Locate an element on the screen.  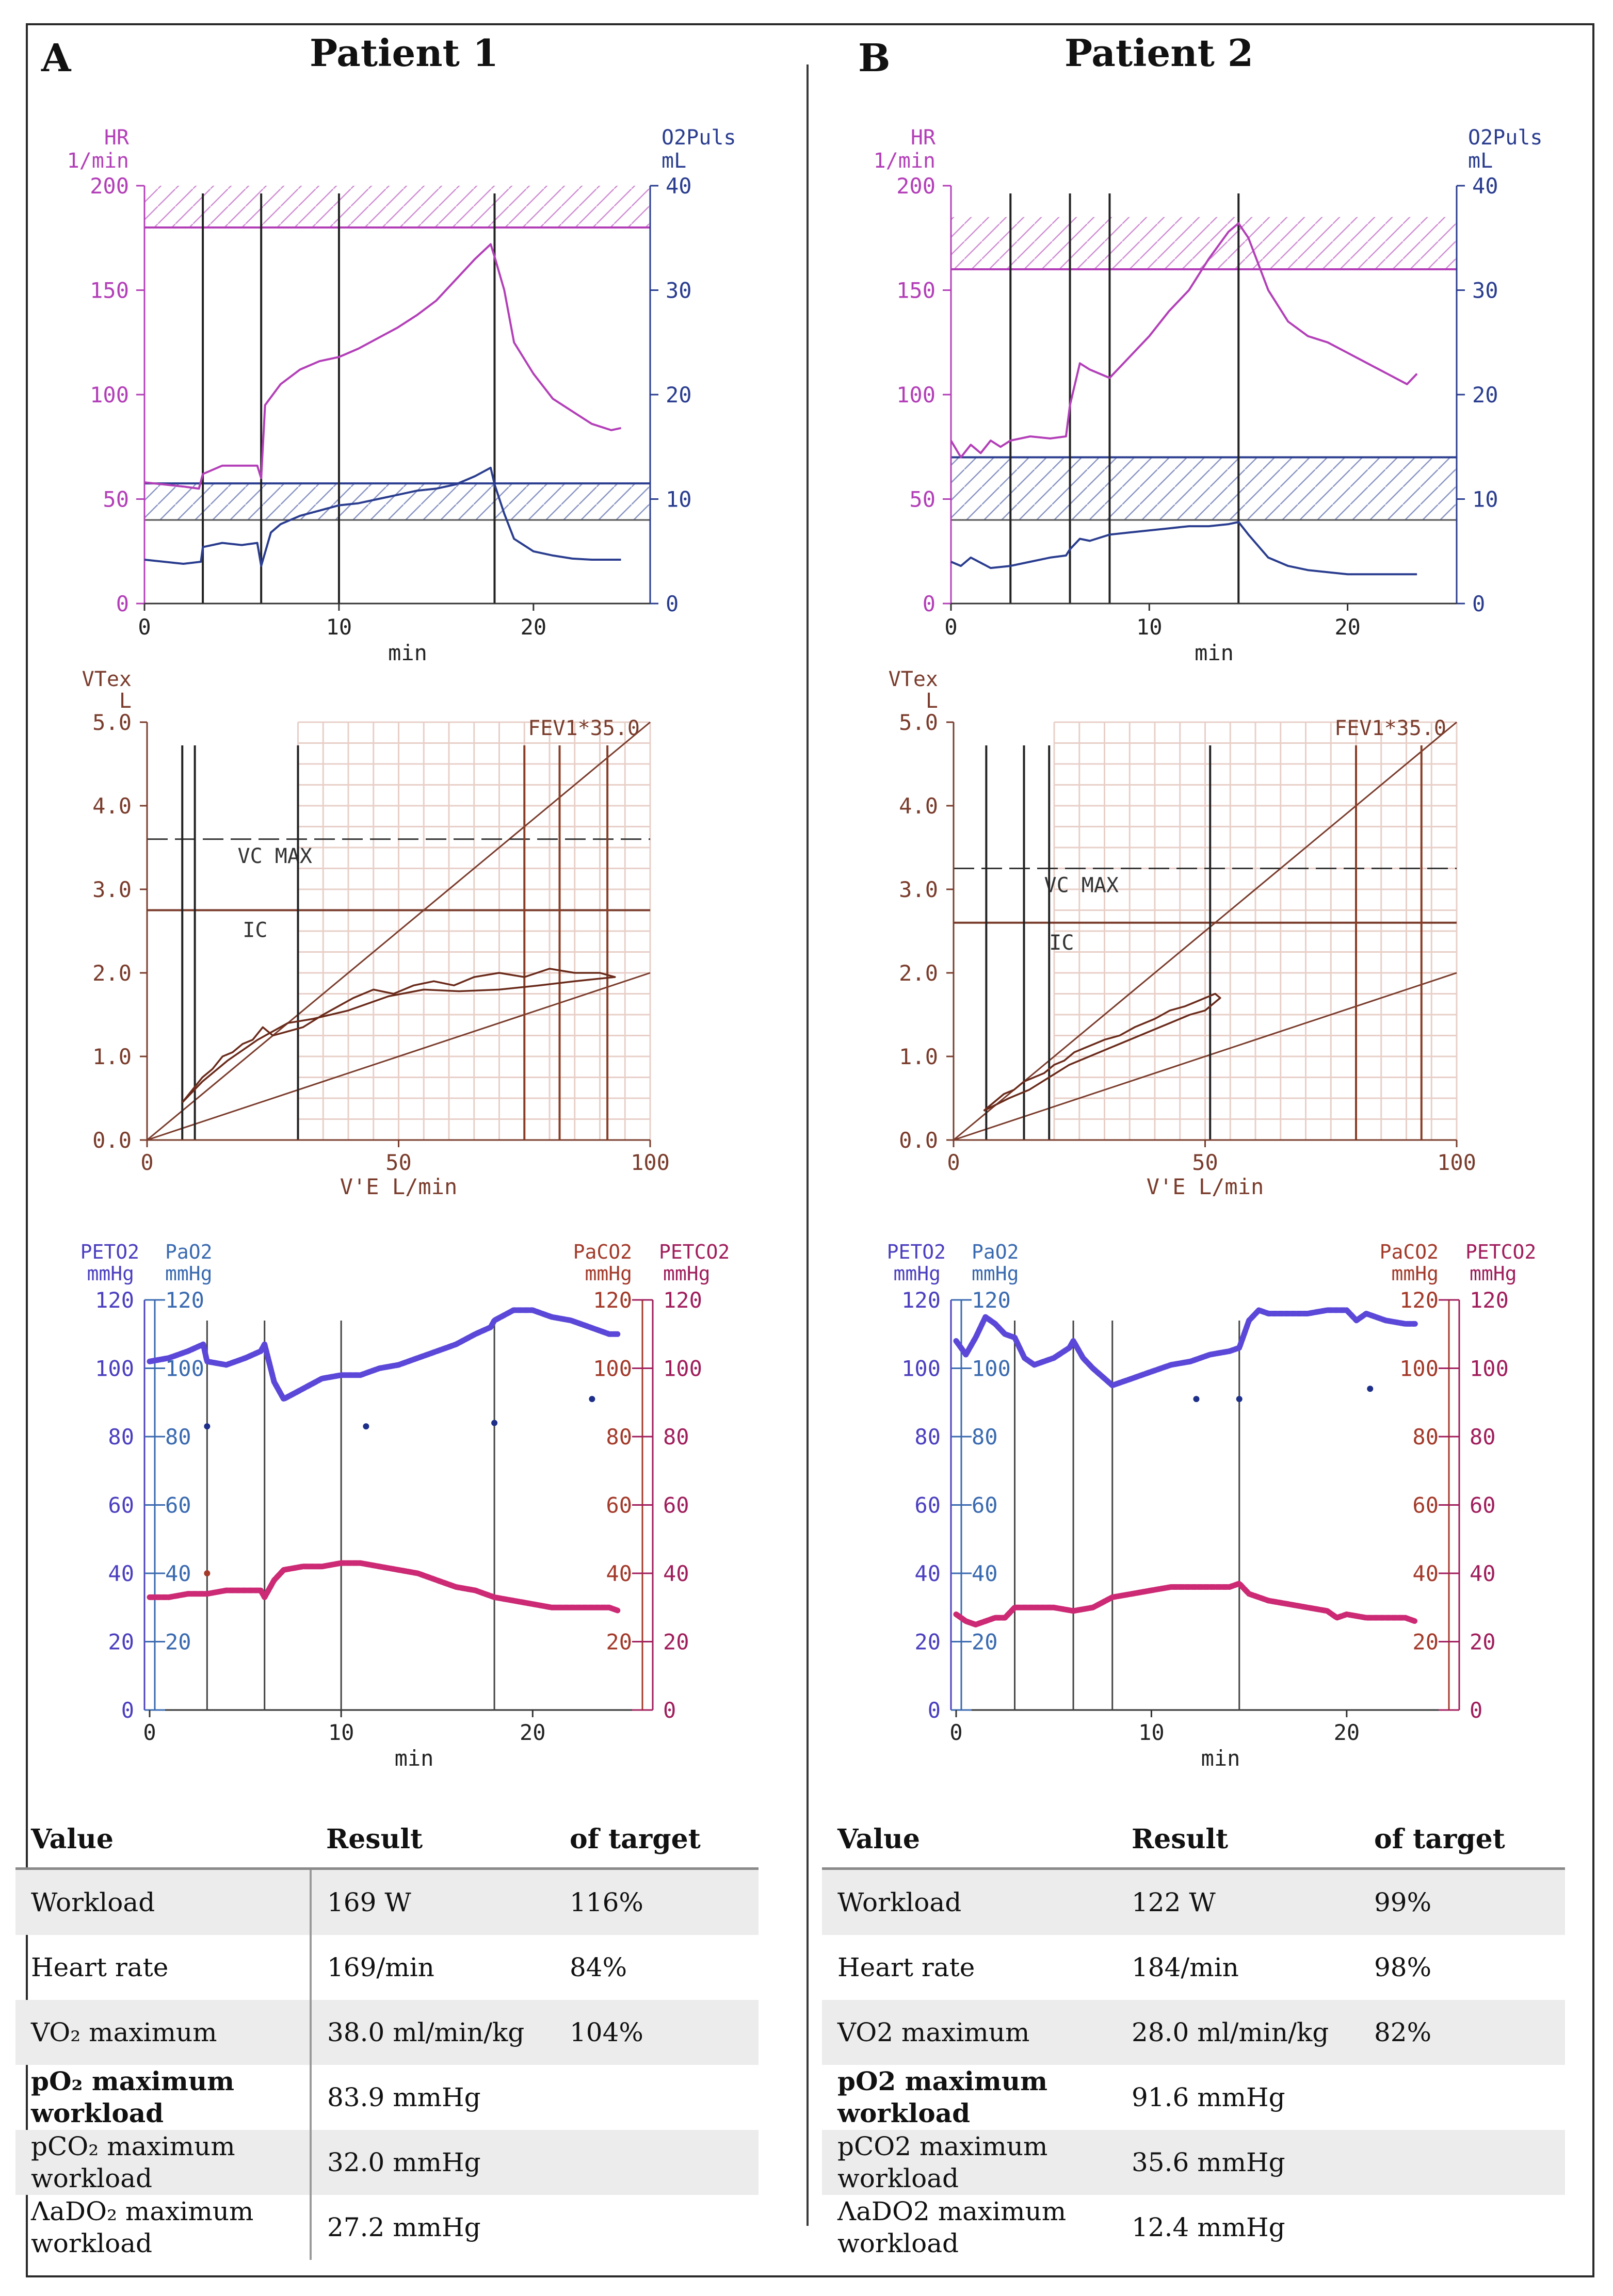
pao2-tick-label: 120 is located at coordinates (184, 1300).